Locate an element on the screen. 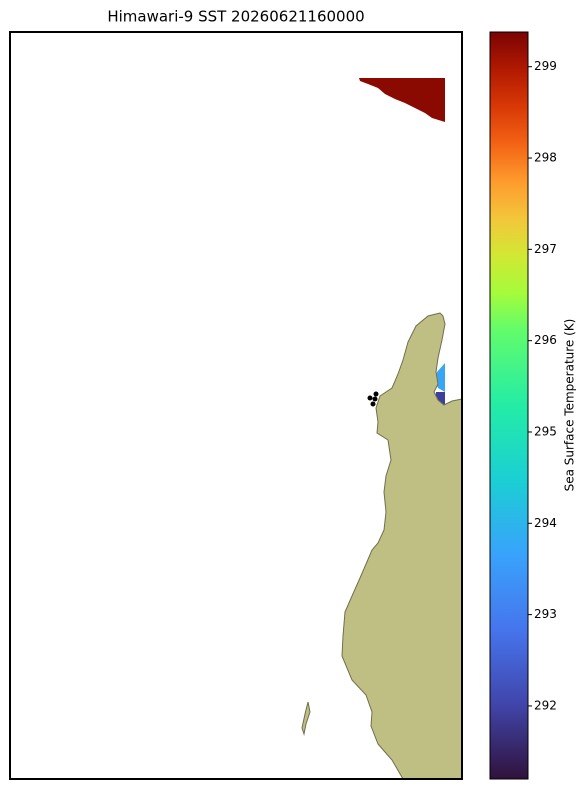 The width and height of the screenshot is (588, 790). land is located at coordinates (401, 545).